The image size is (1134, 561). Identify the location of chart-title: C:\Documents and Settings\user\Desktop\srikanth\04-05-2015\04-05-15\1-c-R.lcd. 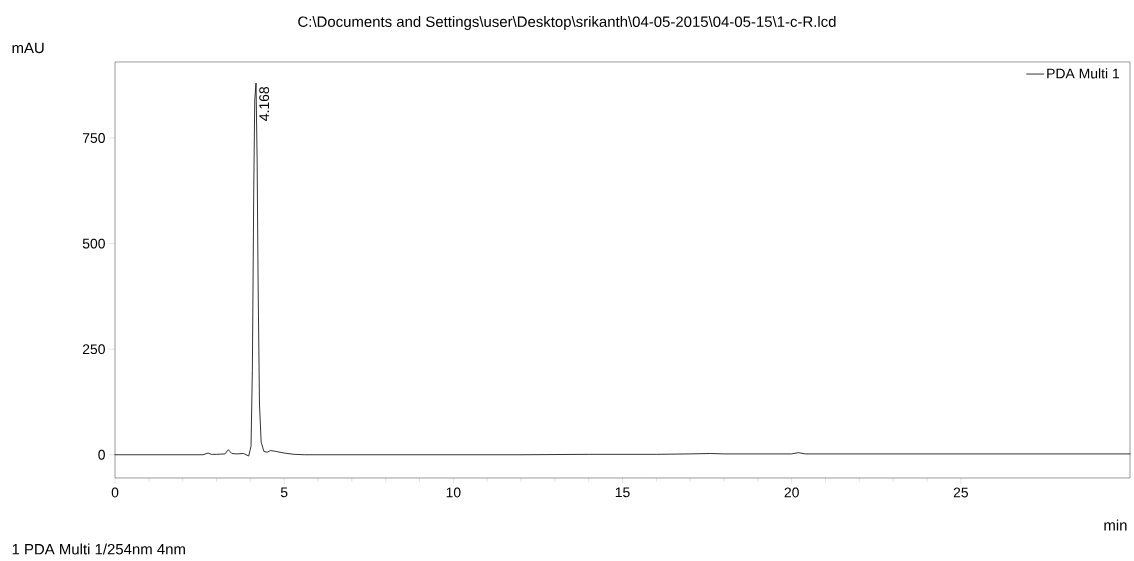
(567, 23).